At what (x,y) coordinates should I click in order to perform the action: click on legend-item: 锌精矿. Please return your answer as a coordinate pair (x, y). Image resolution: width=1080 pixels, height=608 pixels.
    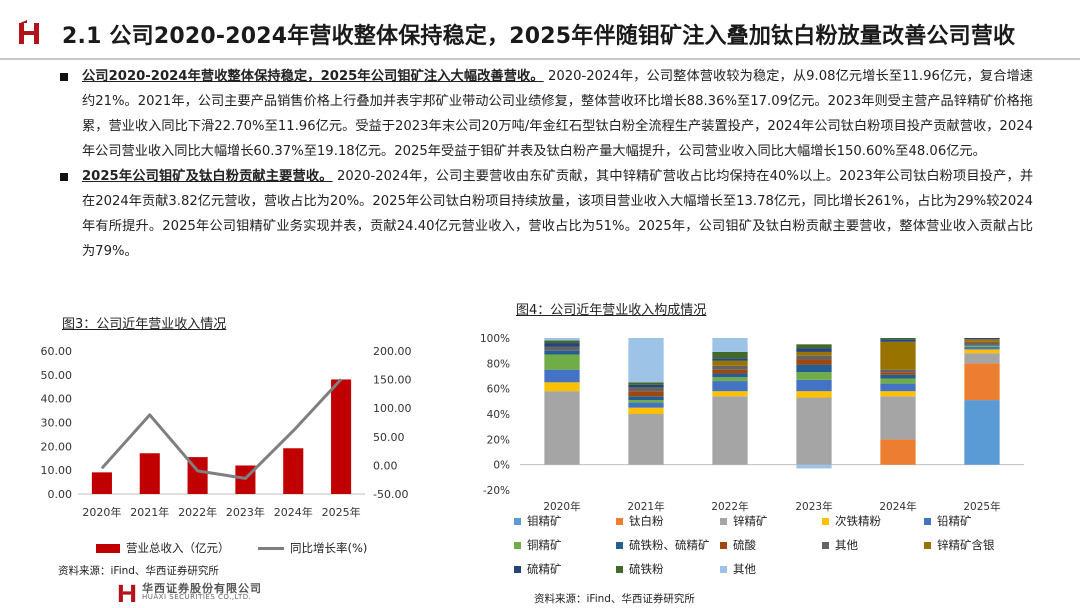
    Looking at the image, I should click on (744, 521).